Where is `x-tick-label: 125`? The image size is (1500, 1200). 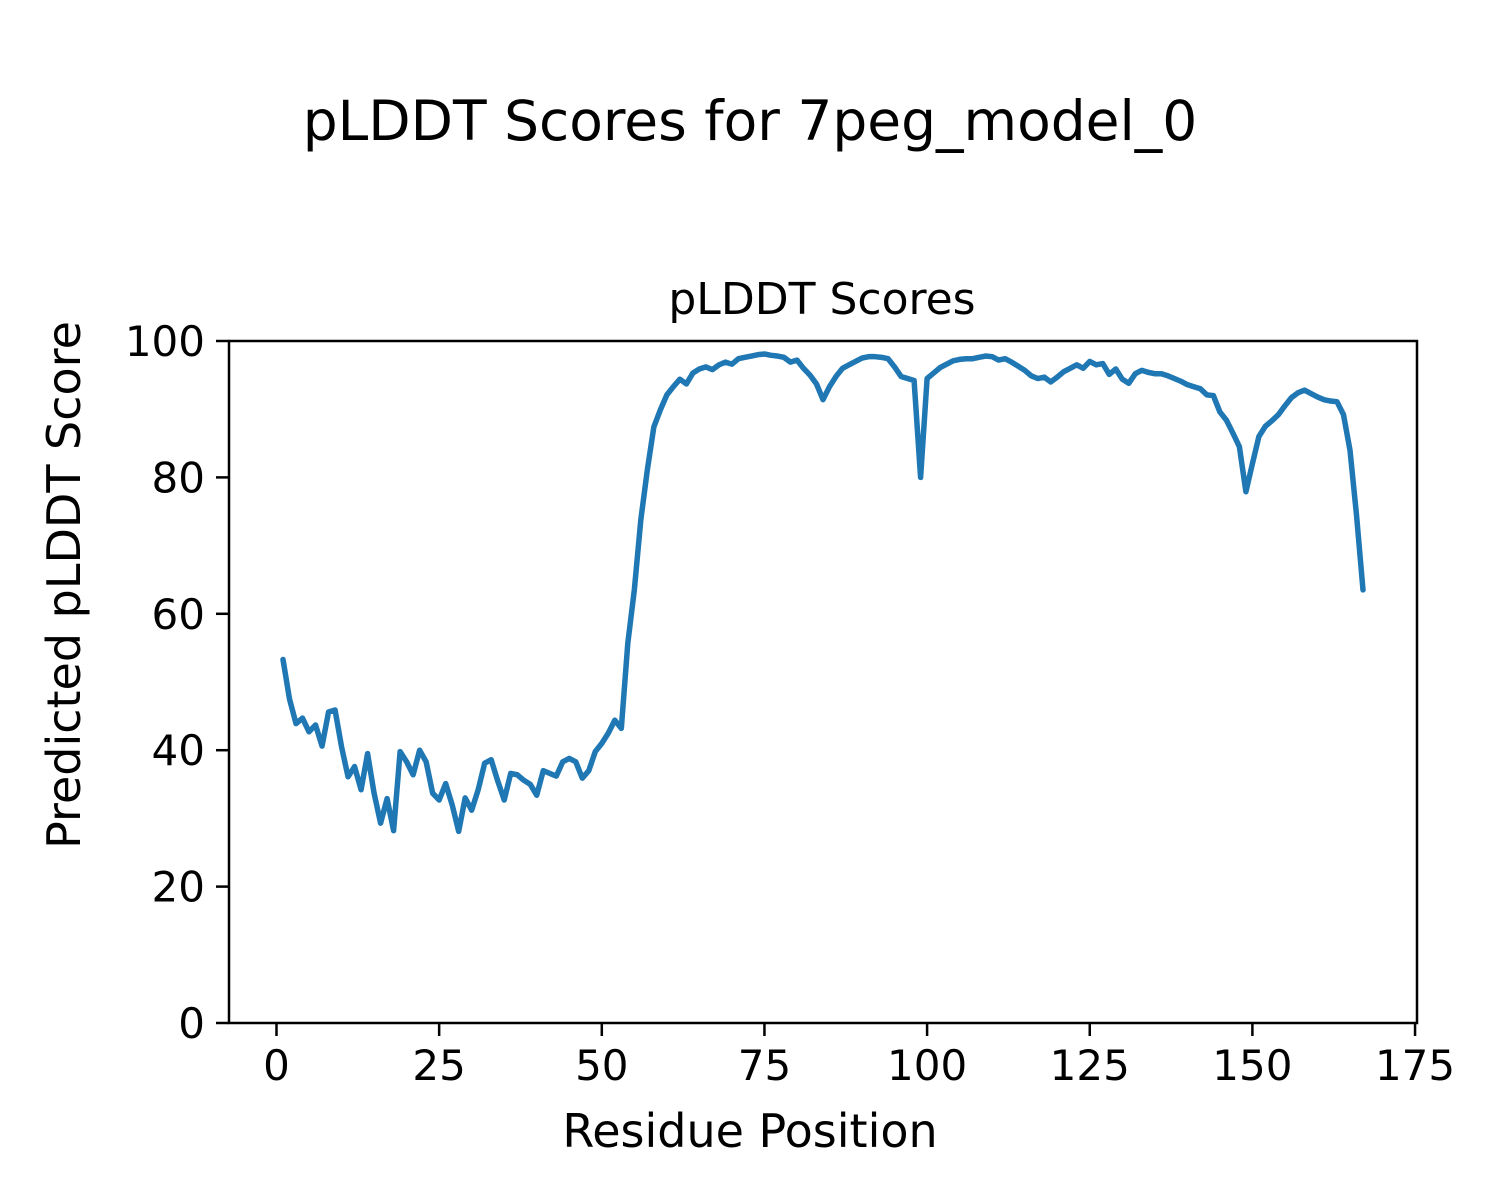
x-tick-label: 125 is located at coordinates (1090, 1065).